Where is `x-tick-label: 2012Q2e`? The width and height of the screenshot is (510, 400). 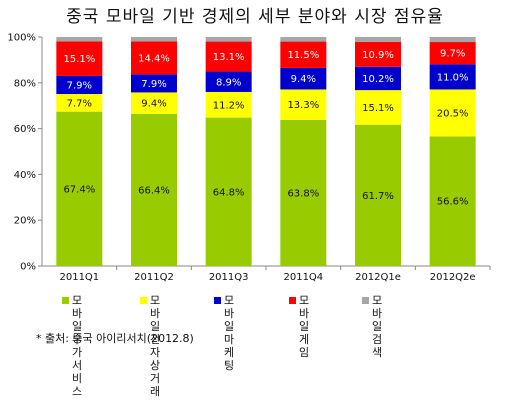 x-tick-label: 2012Q2e is located at coordinates (453, 277).